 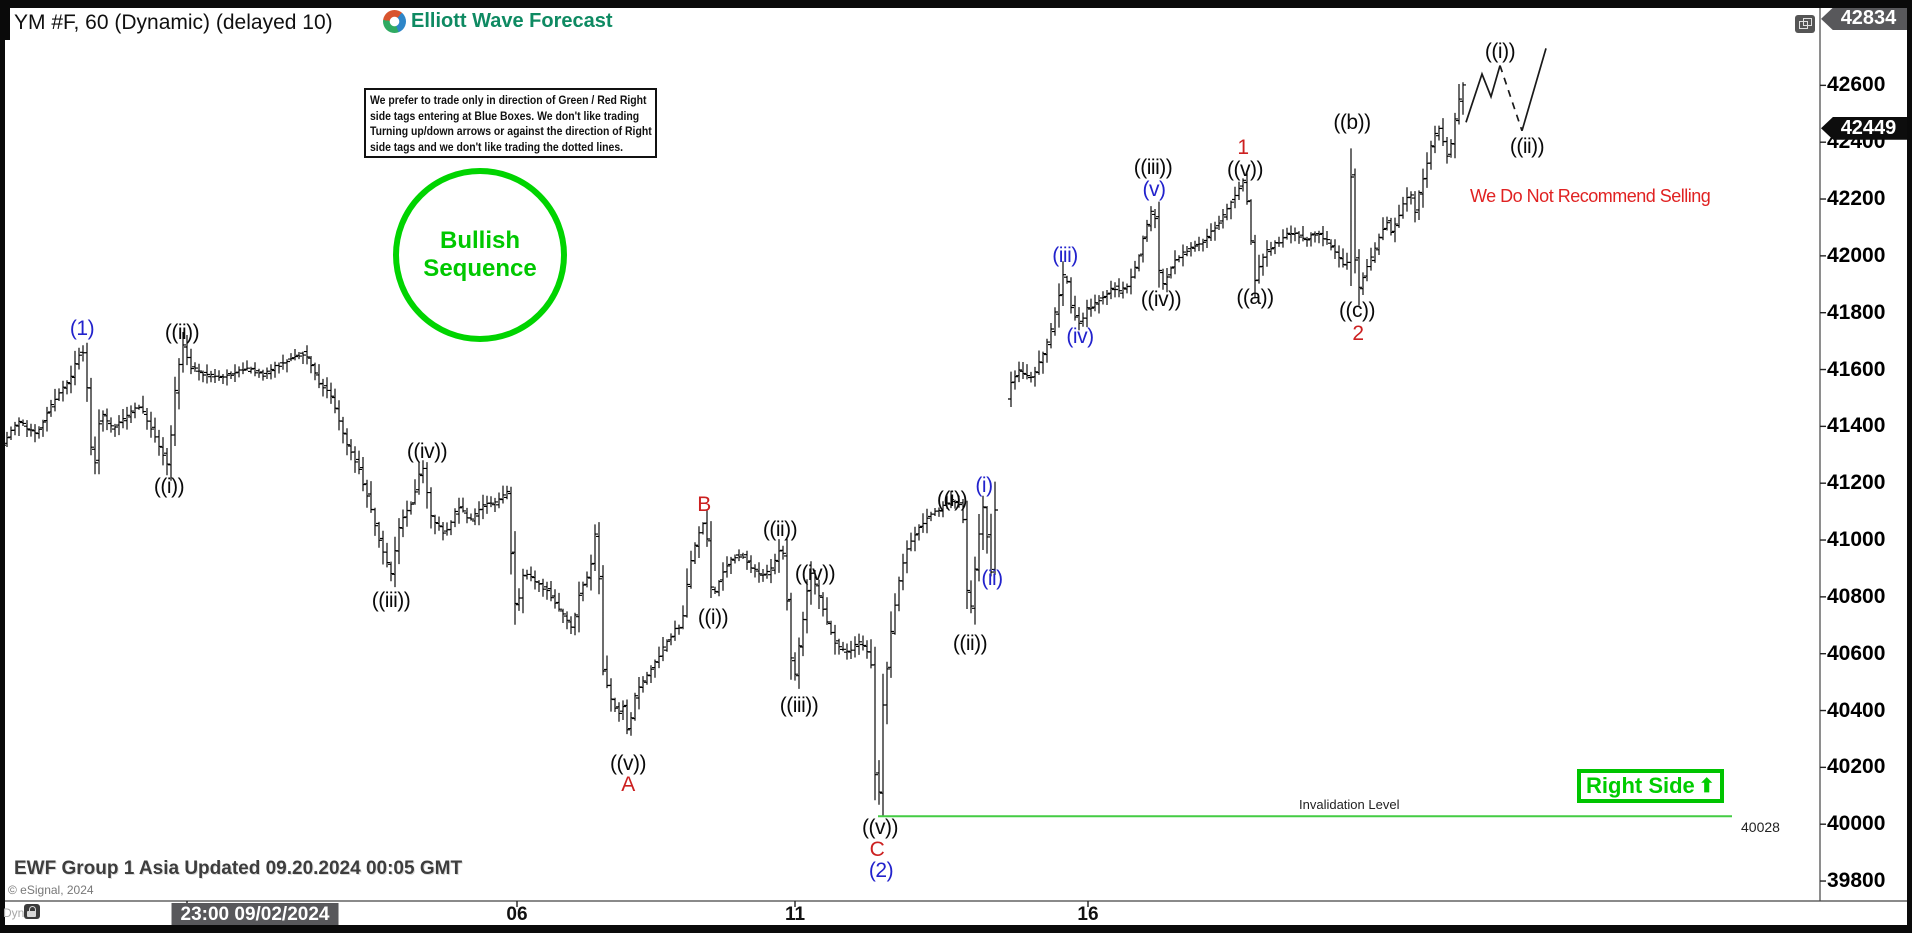 What do you see at coordinates (1154, 189) in the screenshot?
I see `wave-label: (v)` at bounding box center [1154, 189].